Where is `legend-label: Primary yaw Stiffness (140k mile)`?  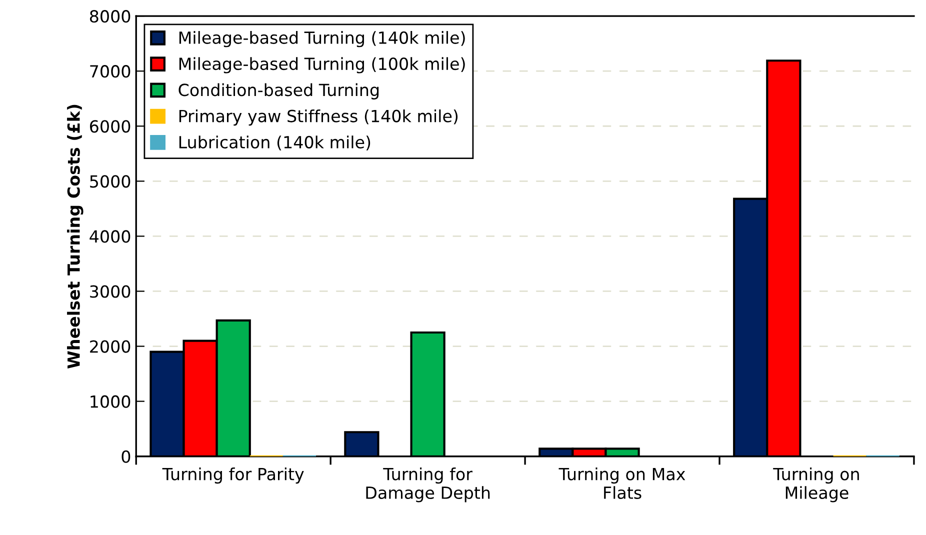
legend-label: Primary yaw Stiffness (140k mile) is located at coordinates (318, 117).